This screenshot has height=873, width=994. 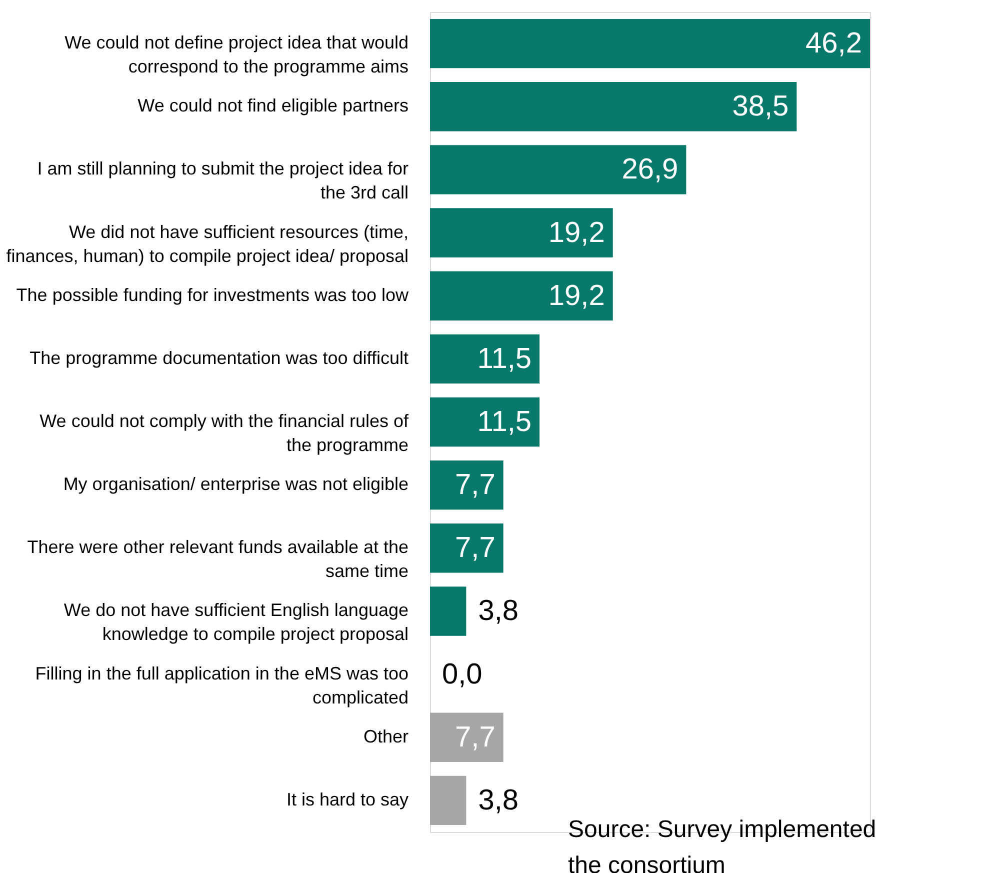 What do you see at coordinates (650, 170) in the screenshot?
I see `data-label: 26,9` at bounding box center [650, 170].